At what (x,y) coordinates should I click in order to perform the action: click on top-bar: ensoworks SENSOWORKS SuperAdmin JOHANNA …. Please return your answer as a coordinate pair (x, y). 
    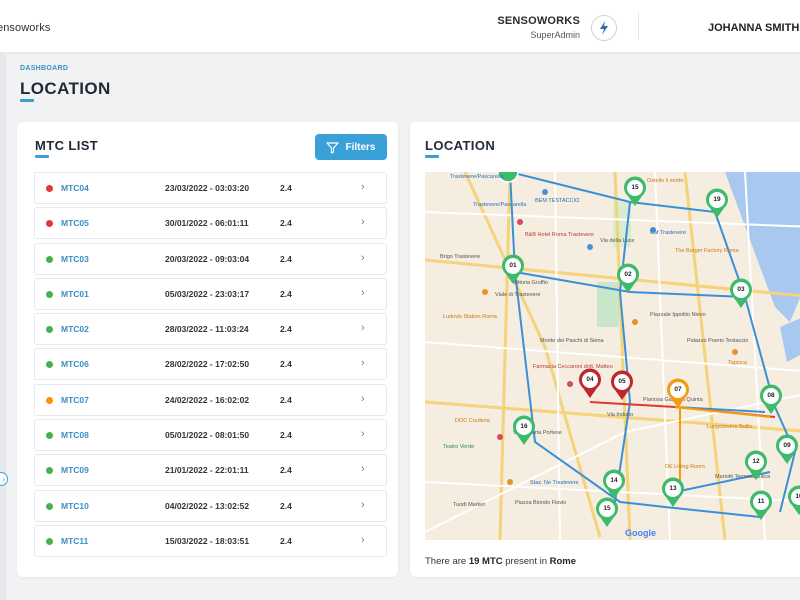
    Looking at the image, I should click on (400, 26).